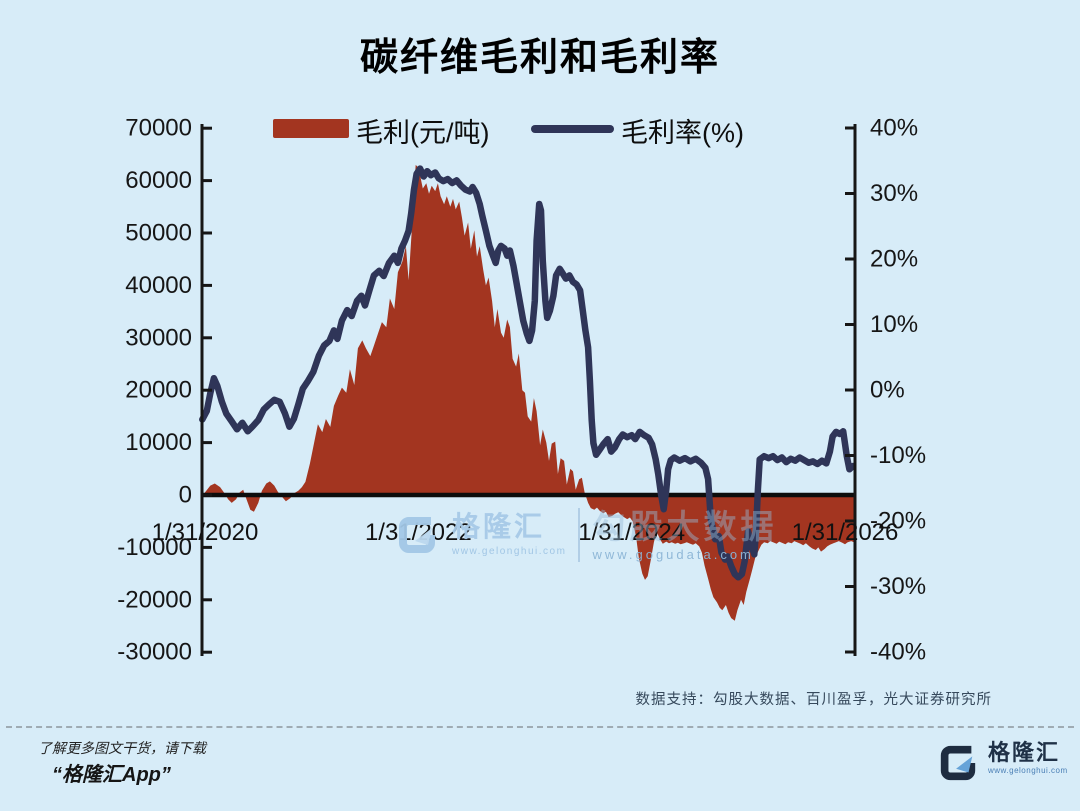  Describe the element at coordinates (185, 495) in the screenshot. I see `left-axis-tick-label: 0` at that location.